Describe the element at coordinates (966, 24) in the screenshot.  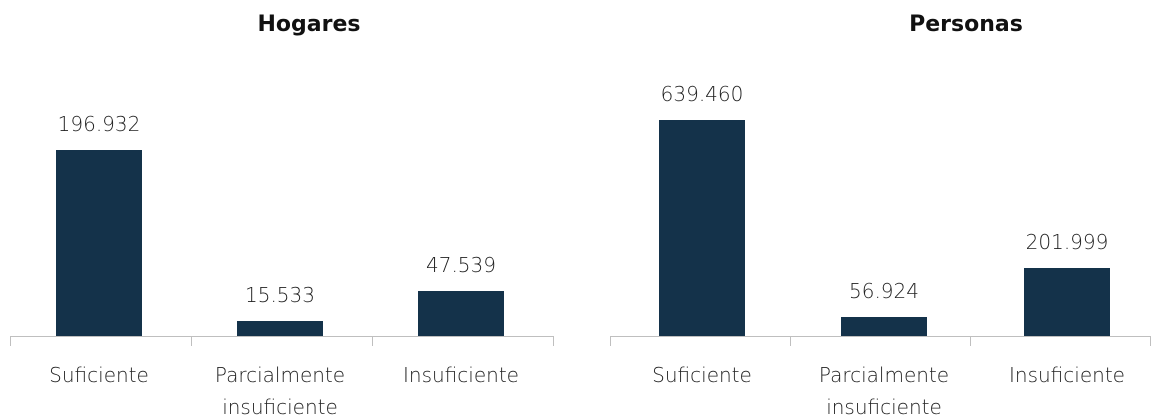
I see `chart-title: Personas` at that location.